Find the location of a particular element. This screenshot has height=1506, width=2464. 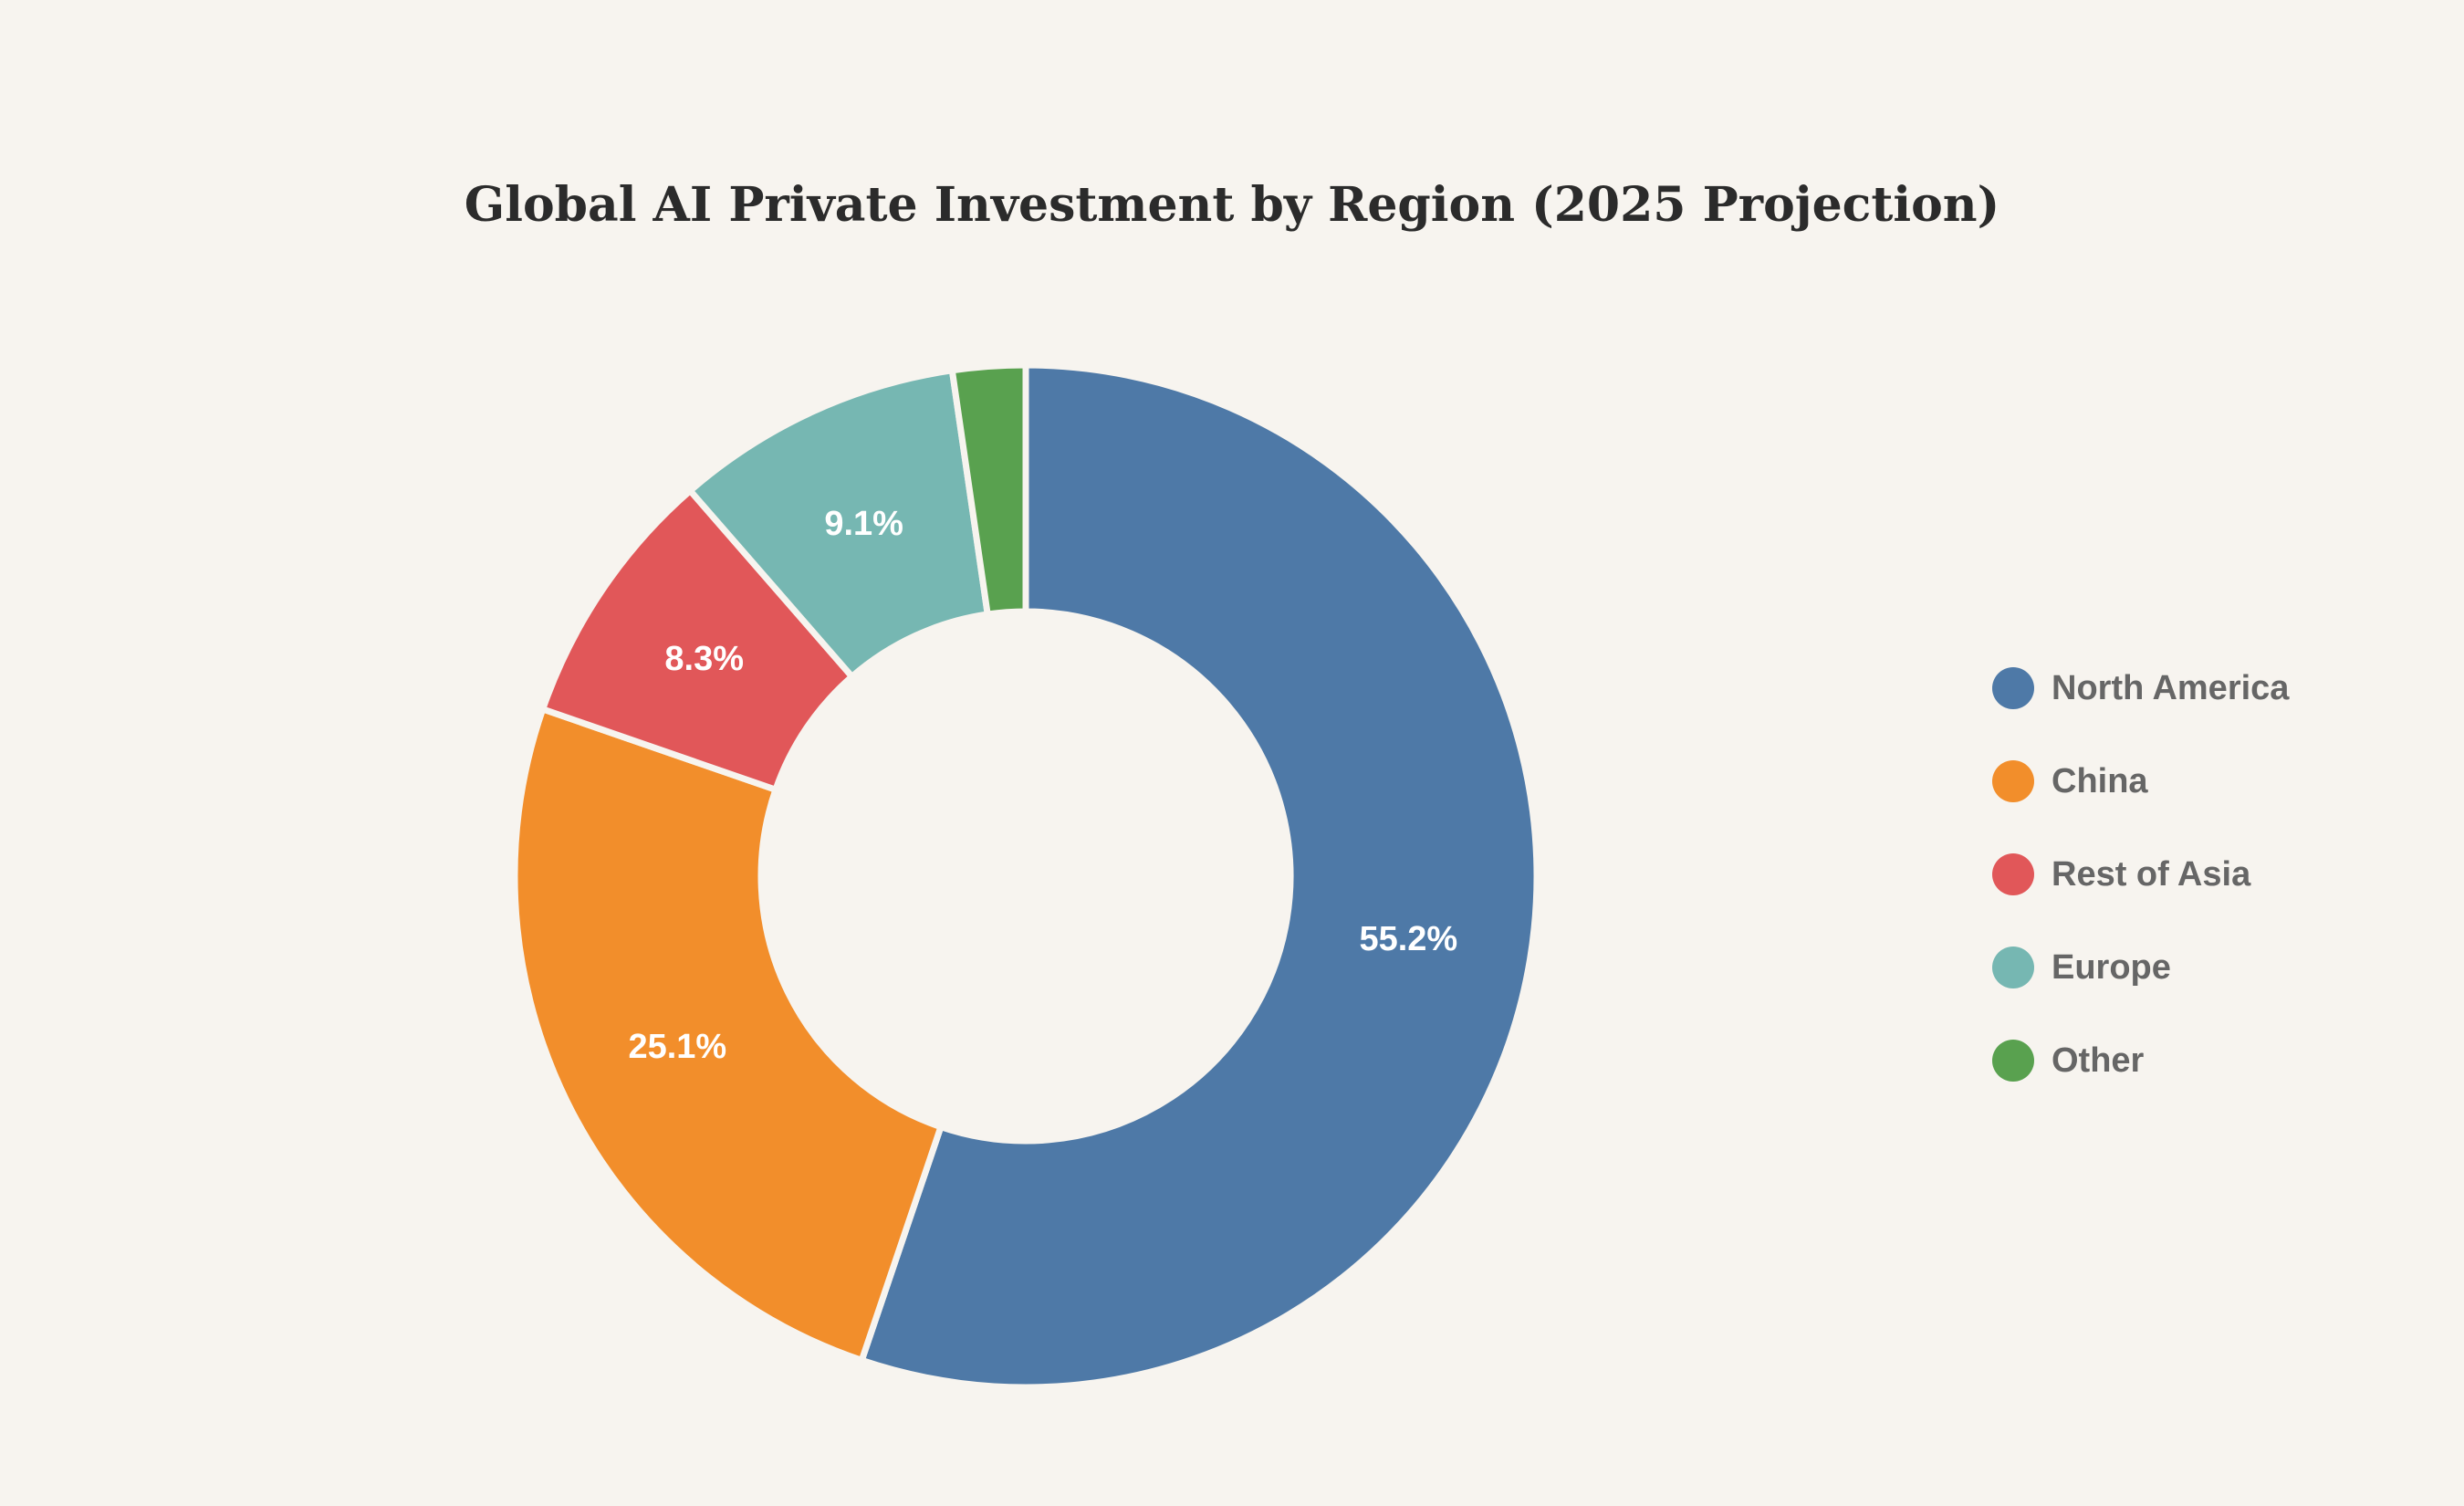

legend-swatch-china is located at coordinates (2013, 781).